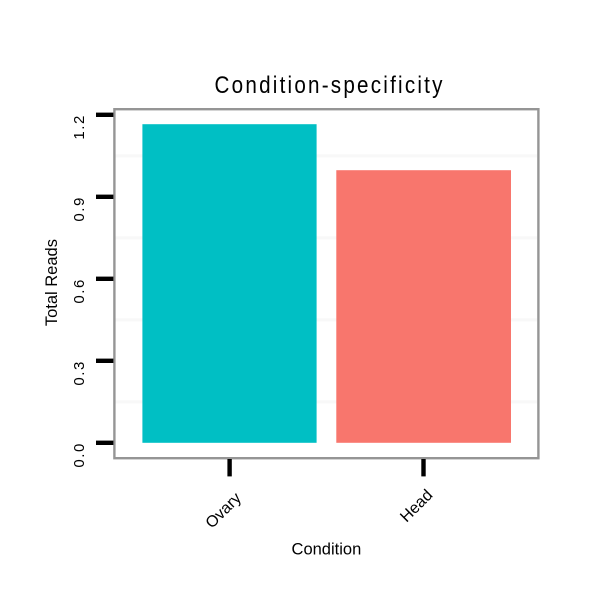 The image size is (600, 600). I want to click on svg-text: 0.9, so click(79, 210).